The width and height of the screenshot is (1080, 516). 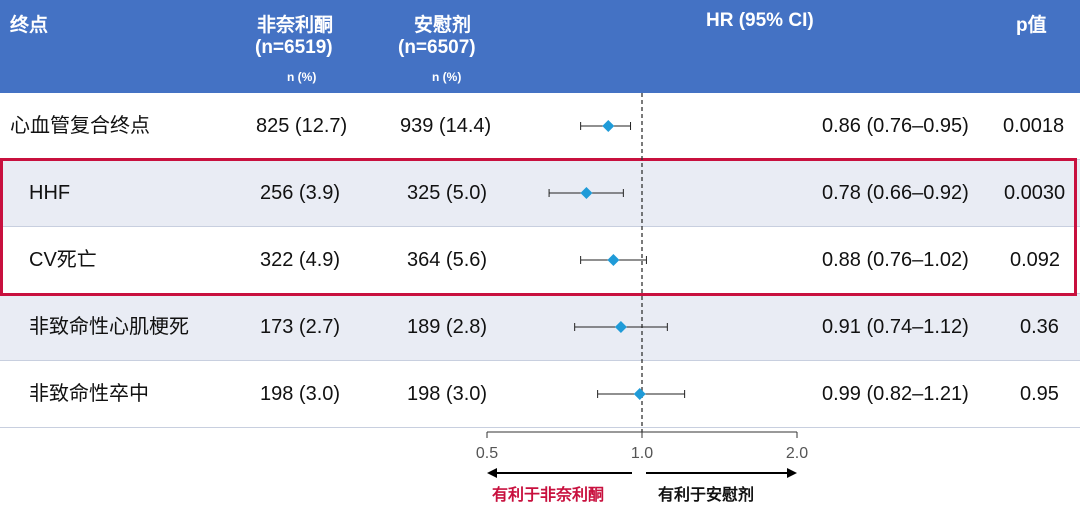 I want to click on row-p: 0.092, so click(x=1035, y=260).